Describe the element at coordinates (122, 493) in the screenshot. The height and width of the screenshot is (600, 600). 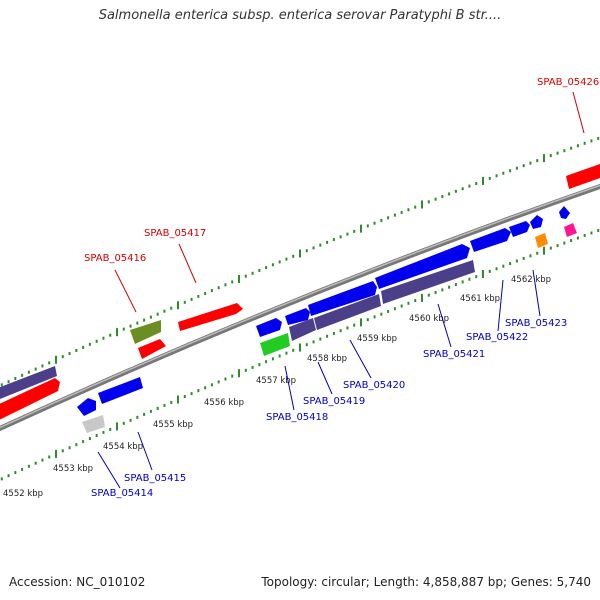
I see `gene-label: SPAB_05414` at that location.